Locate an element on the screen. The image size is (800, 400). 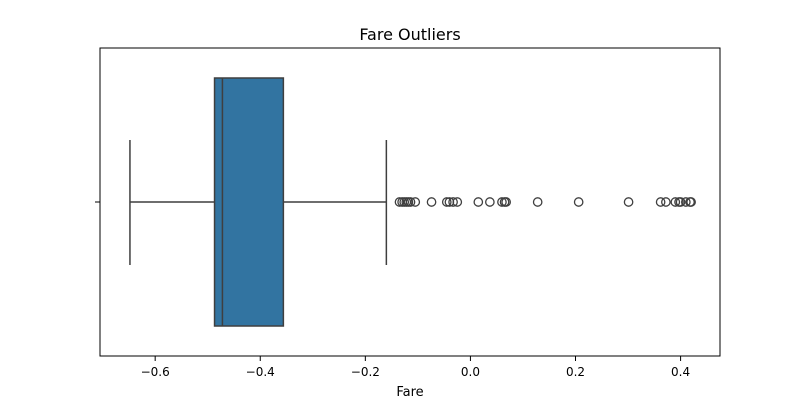
x-tick-label: 0.4 is located at coordinates (680, 372).